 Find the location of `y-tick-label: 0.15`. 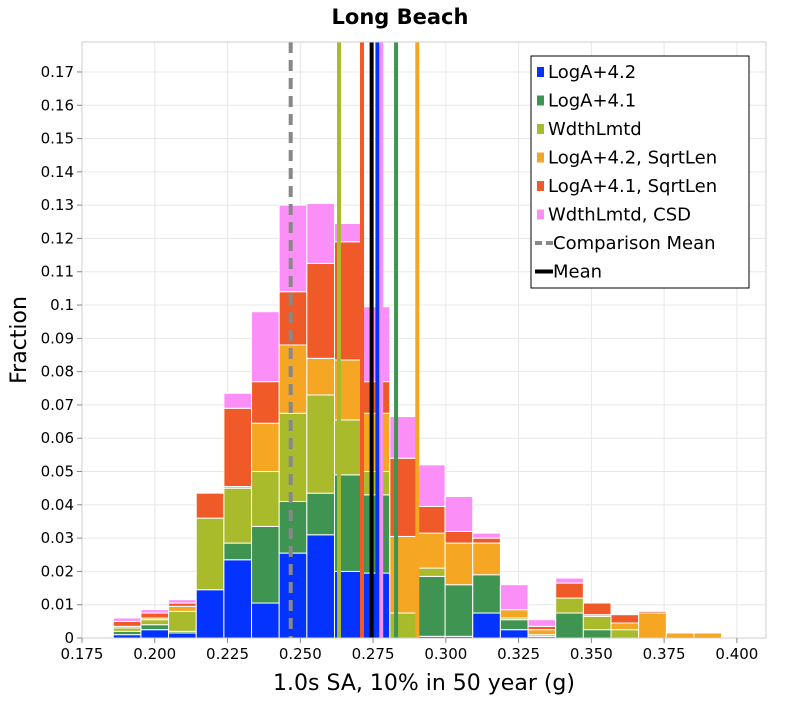

y-tick-label: 0.15 is located at coordinates (57, 139).